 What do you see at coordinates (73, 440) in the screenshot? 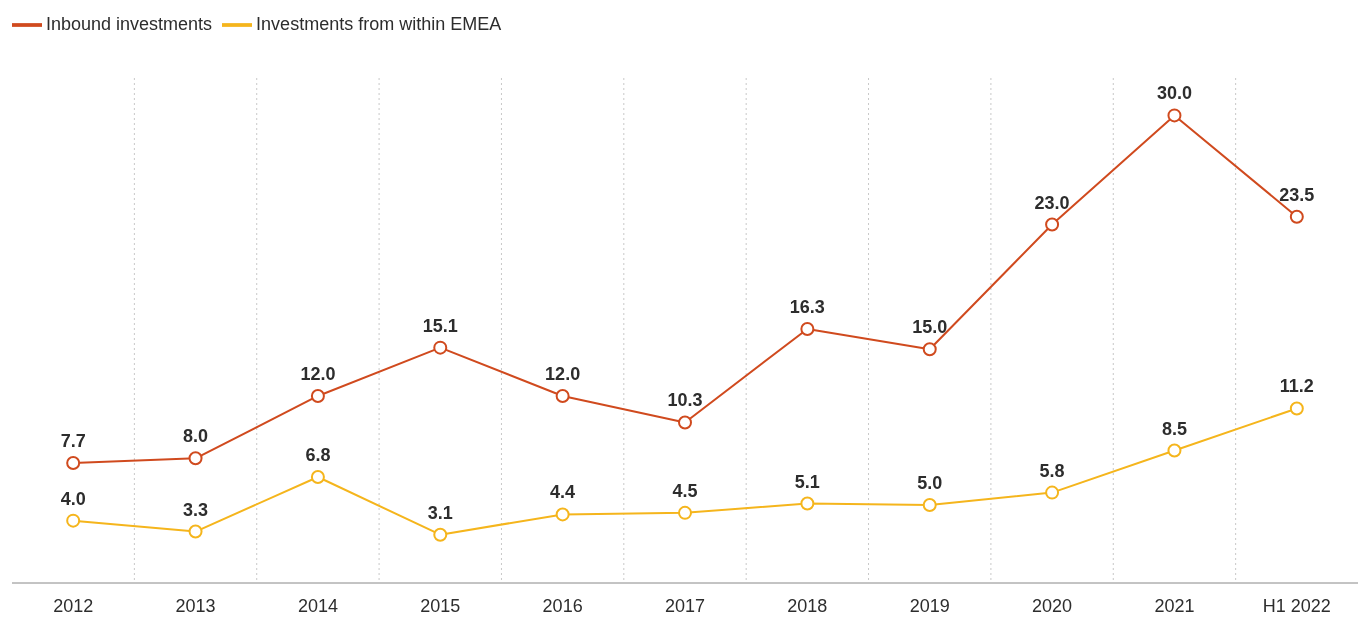
I see `data-label: 7.7` at bounding box center [73, 440].